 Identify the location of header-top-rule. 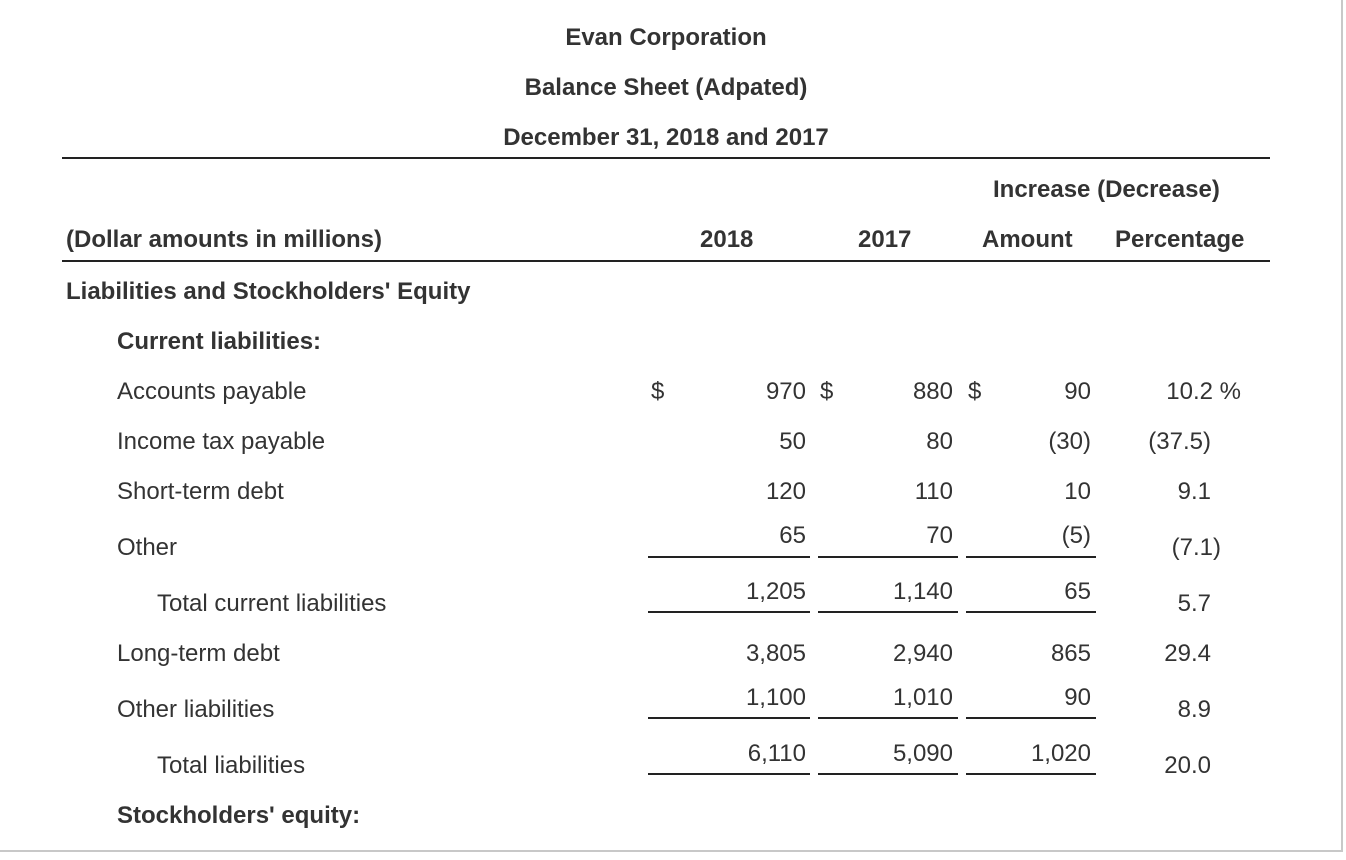
(666, 158).